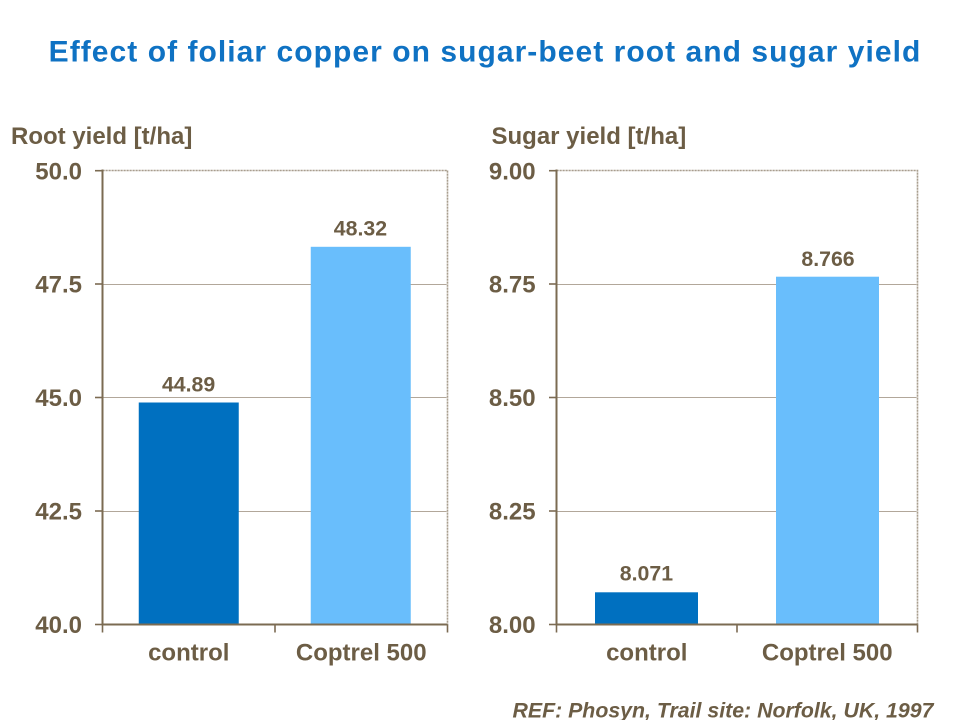  What do you see at coordinates (58, 398) in the screenshot?
I see `svg-text: 45.0` at bounding box center [58, 398].